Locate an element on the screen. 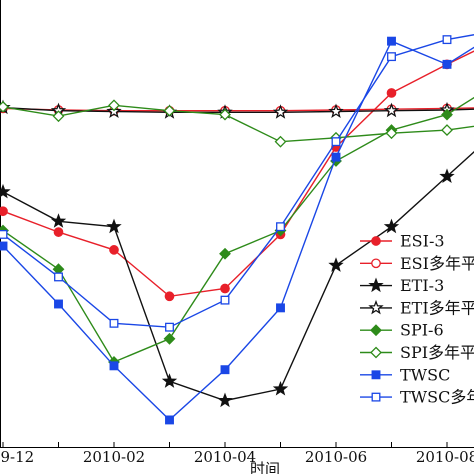 Image resolution: width=474 pixels, height=474 pixels. x-tick-label: 2010-06 is located at coordinates (336, 457).